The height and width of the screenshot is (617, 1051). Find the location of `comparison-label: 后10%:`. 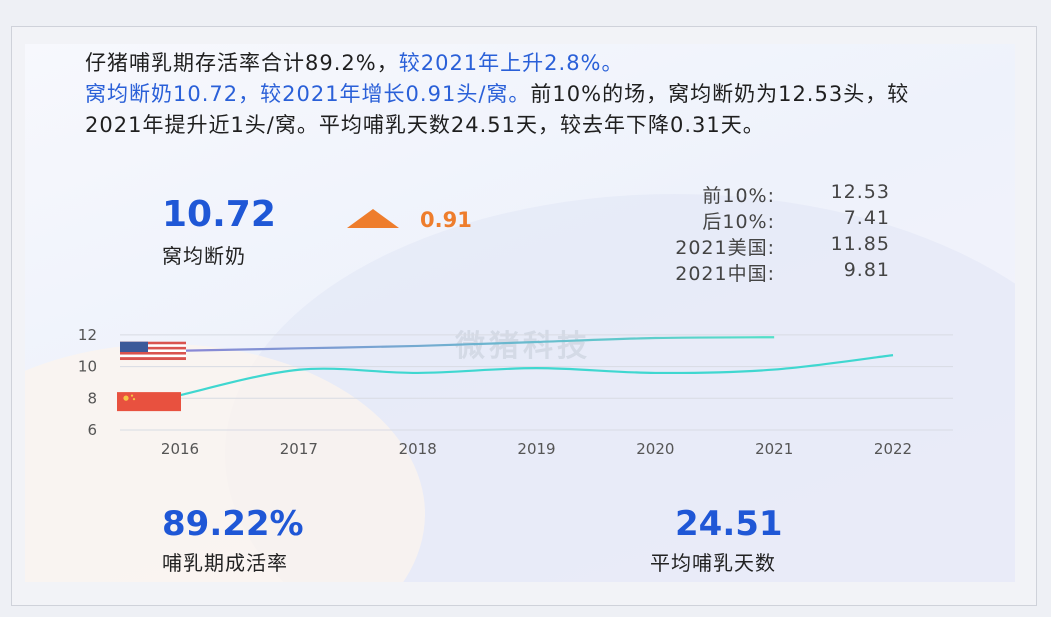

comparison-label: 后10%: is located at coordinates (738, 222).